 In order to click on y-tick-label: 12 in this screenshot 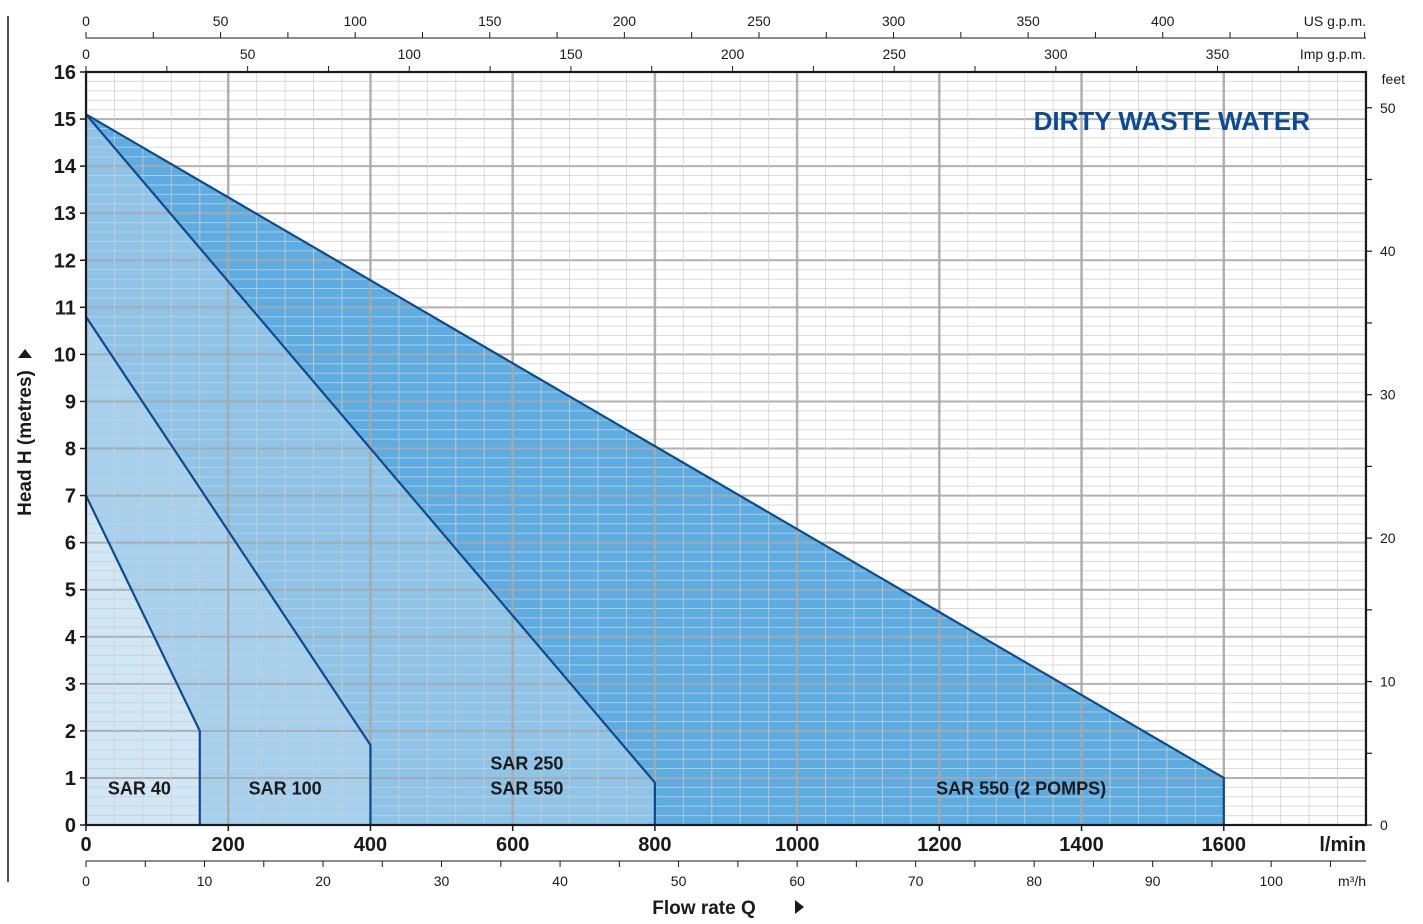, I will do `click(65, 261)`.